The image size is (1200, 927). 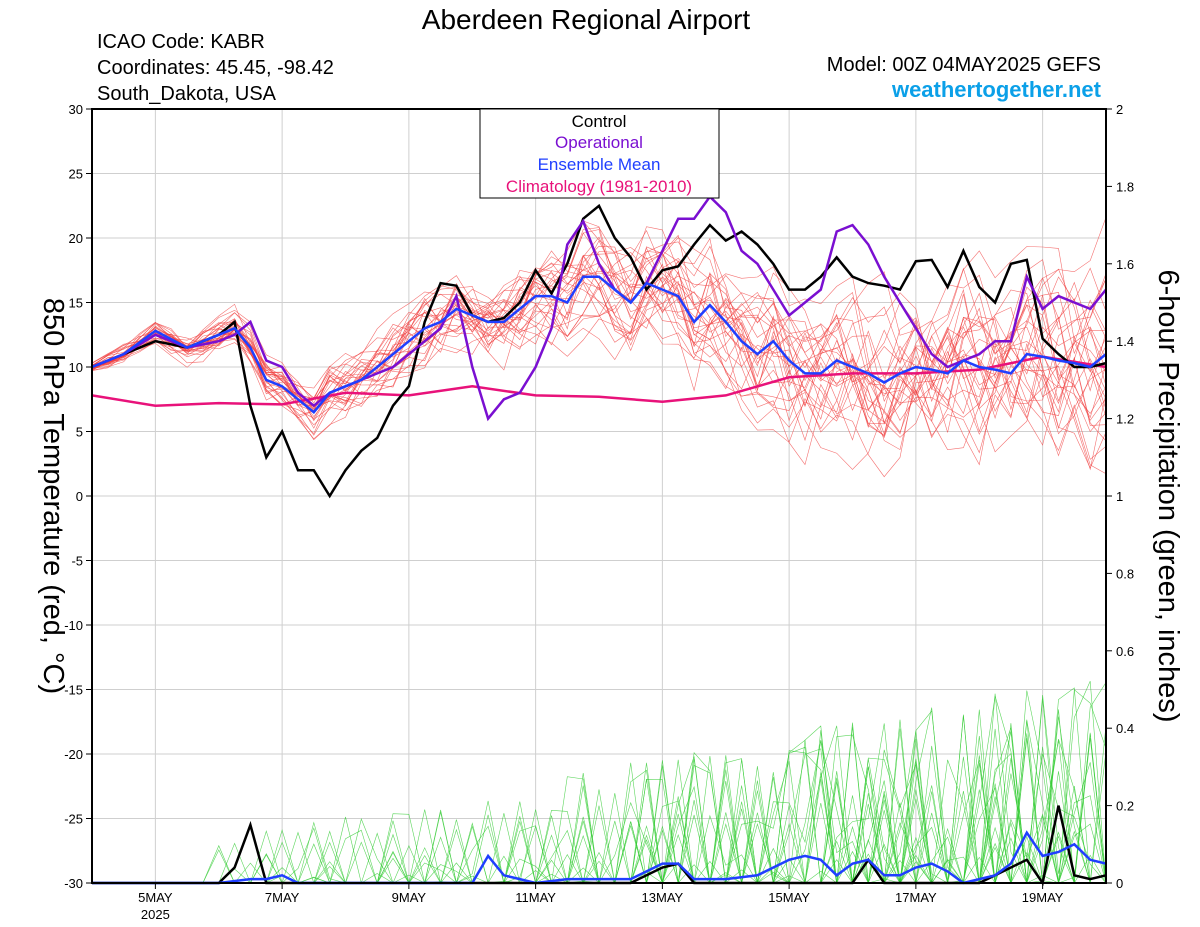 What do you see at coordinates (73, 883) in the screenshot?
I see `left-tick-label: -30` at bounding box center [73, 883].